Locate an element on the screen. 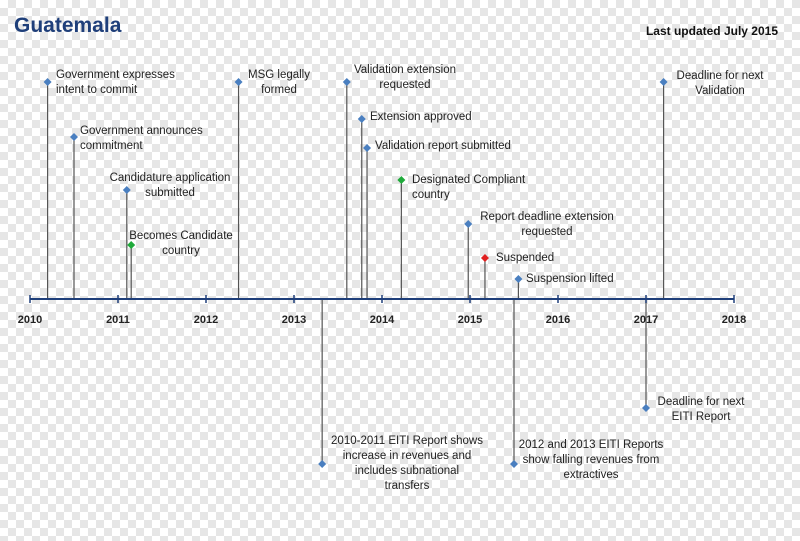 The height and width of the screenshot is (541, 800). event-label: Candidature application submitted is located at coordinates (170, 185).